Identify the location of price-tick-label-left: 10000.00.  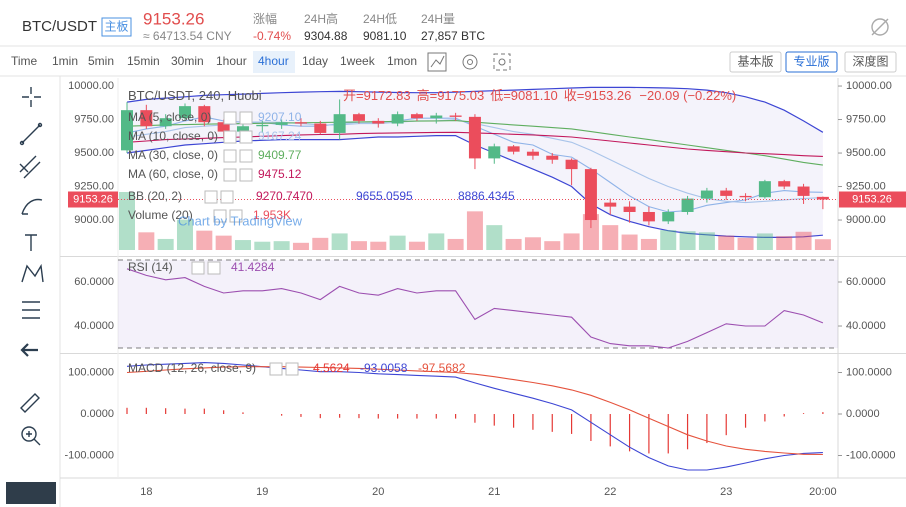
(91, 86).